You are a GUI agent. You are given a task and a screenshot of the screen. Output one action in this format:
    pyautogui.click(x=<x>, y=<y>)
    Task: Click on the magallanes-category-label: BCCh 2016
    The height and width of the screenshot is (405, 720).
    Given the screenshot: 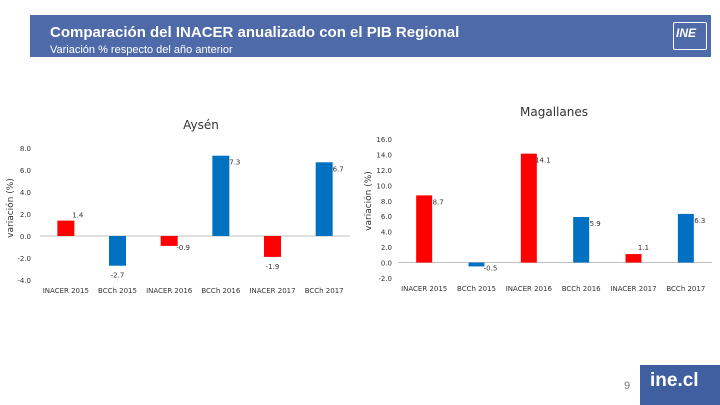 What is the action you would take?
    pyautogui.click(x=581, y=289)
    